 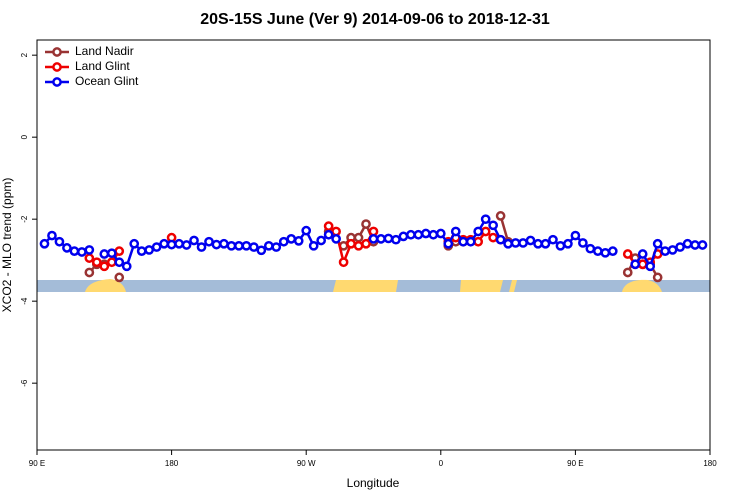 I want to click on y-tick-label: 0, so click(x=24, y=136).